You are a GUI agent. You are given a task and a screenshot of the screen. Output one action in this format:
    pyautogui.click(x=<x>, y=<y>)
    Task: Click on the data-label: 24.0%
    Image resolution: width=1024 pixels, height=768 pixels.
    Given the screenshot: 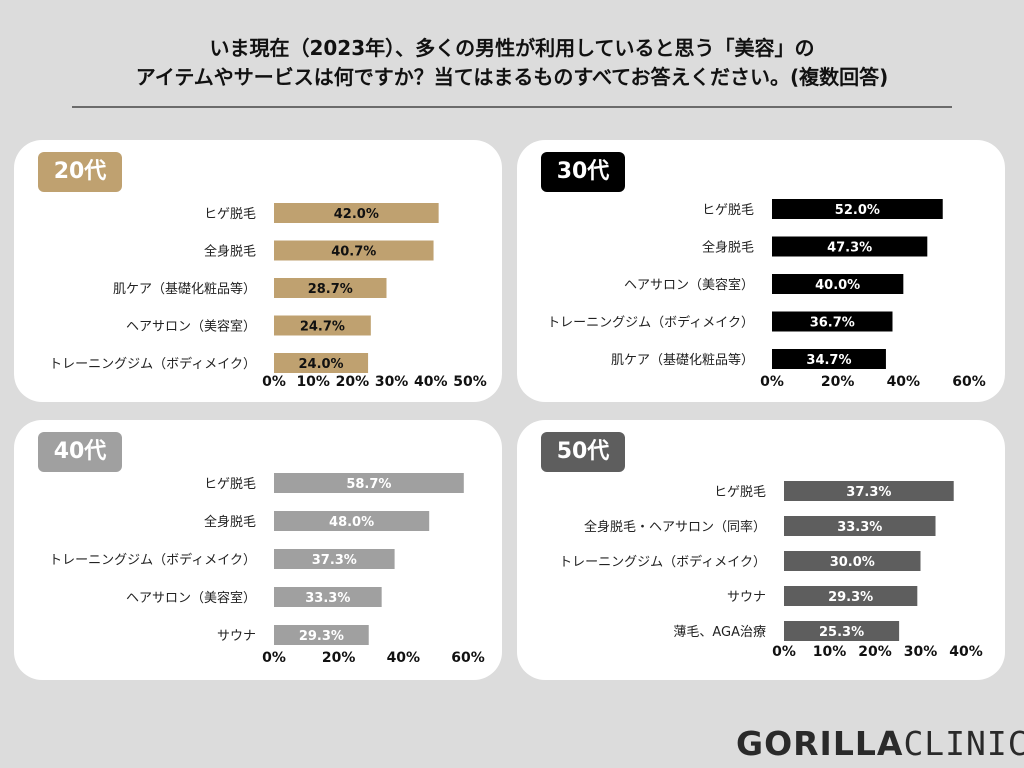 What is the action you would take?
    pyautogui.click(x=320, y=364)
    